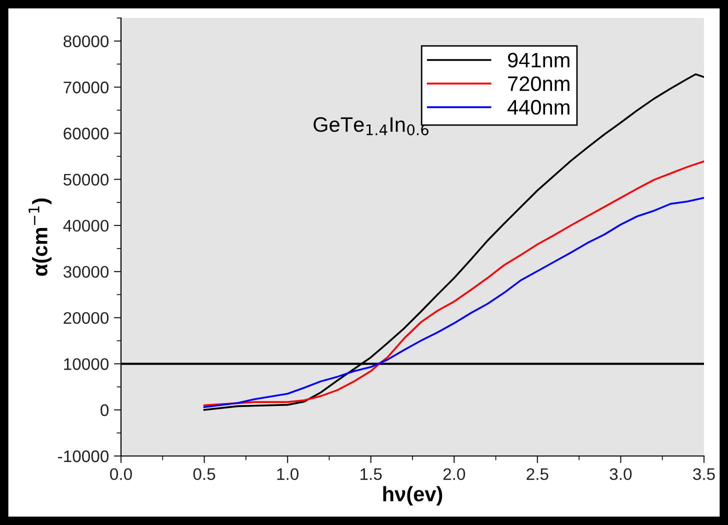 This screenshot has width=728, height=525. What do you see at coordinates (537, 474) in the screenshot?
I see `x-tick-label: 2.5` at bounding box center [537, 474].